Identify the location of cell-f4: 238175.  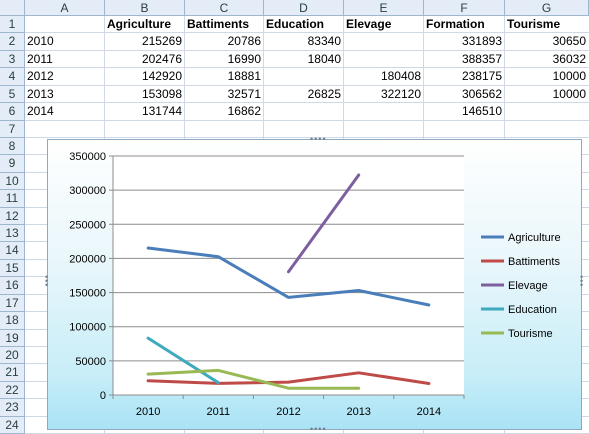
(481, 76).